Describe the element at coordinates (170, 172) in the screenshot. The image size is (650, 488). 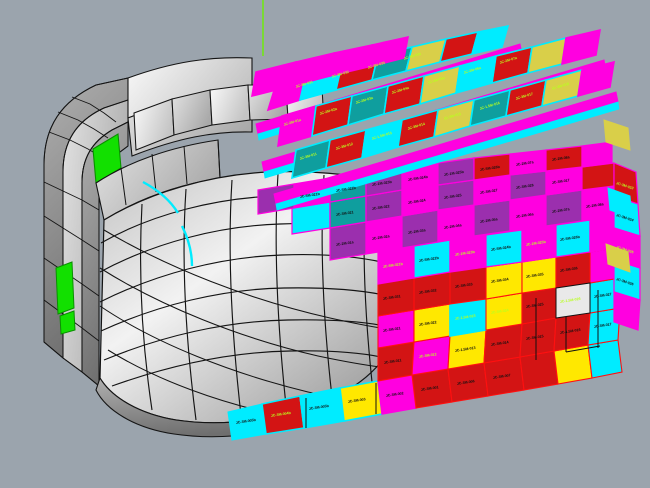
I see `hull-second-band-mesh` at that location.